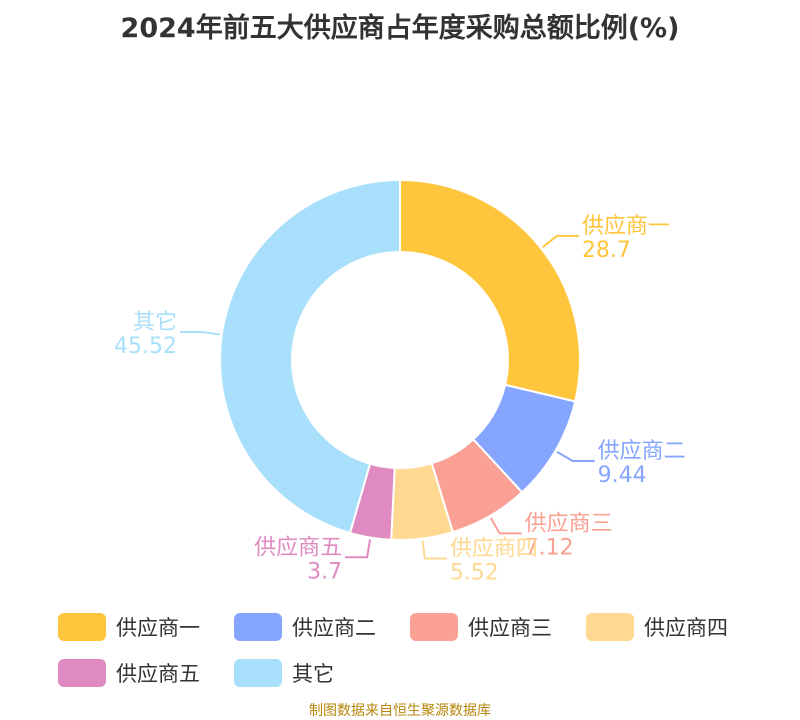  I want to click on legend-label: 供应商四, so click(686, 628).